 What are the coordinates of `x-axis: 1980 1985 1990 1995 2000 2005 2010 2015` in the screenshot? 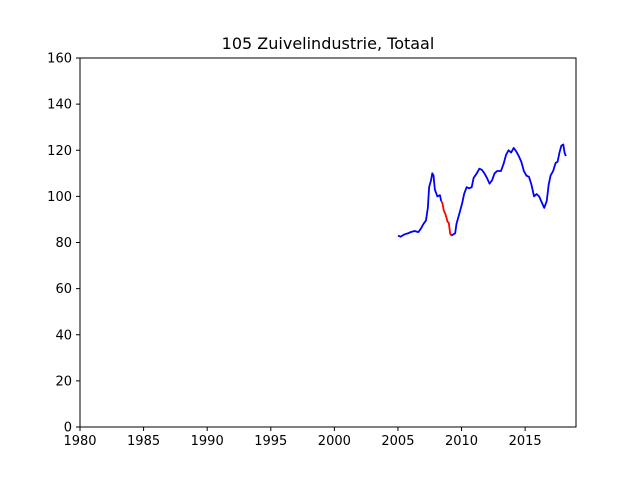 It's located at (302, 438).